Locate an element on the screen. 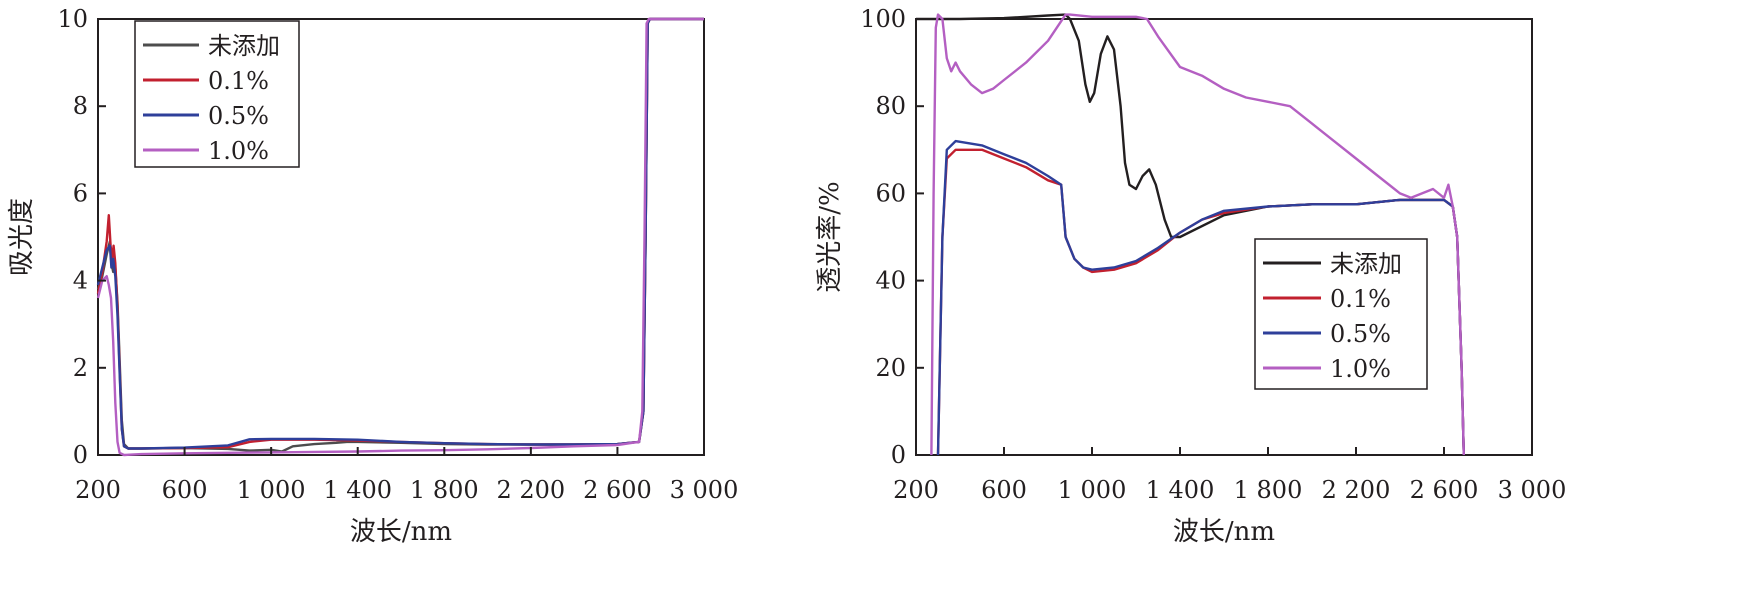 Image resolution: width=1759 pixels, height=613 pixels. absorbance-x-tick-label-0: 200 is located at coordinates (98, 490).